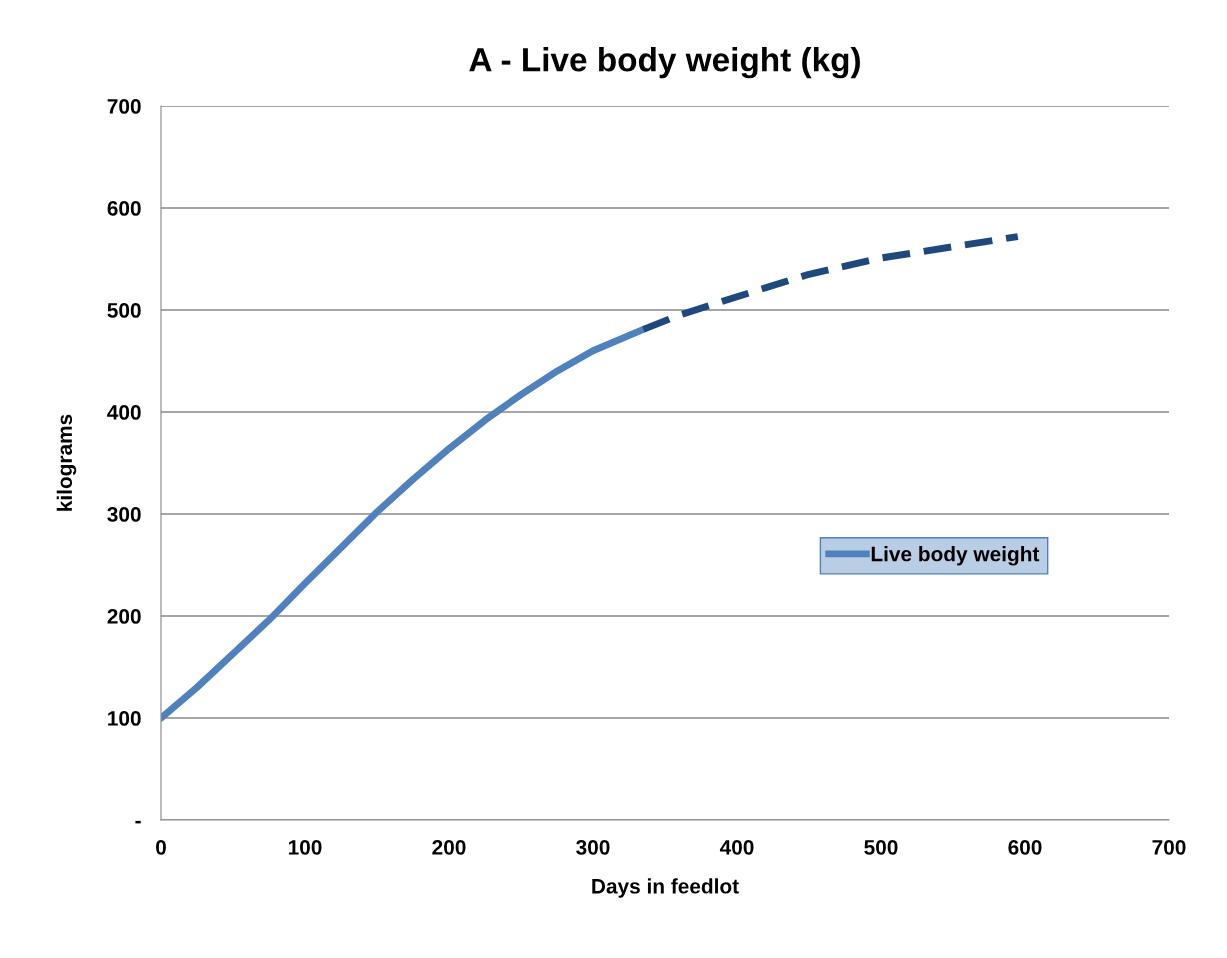  I want to click on x-tick-label: 700, so click(1169, 847).